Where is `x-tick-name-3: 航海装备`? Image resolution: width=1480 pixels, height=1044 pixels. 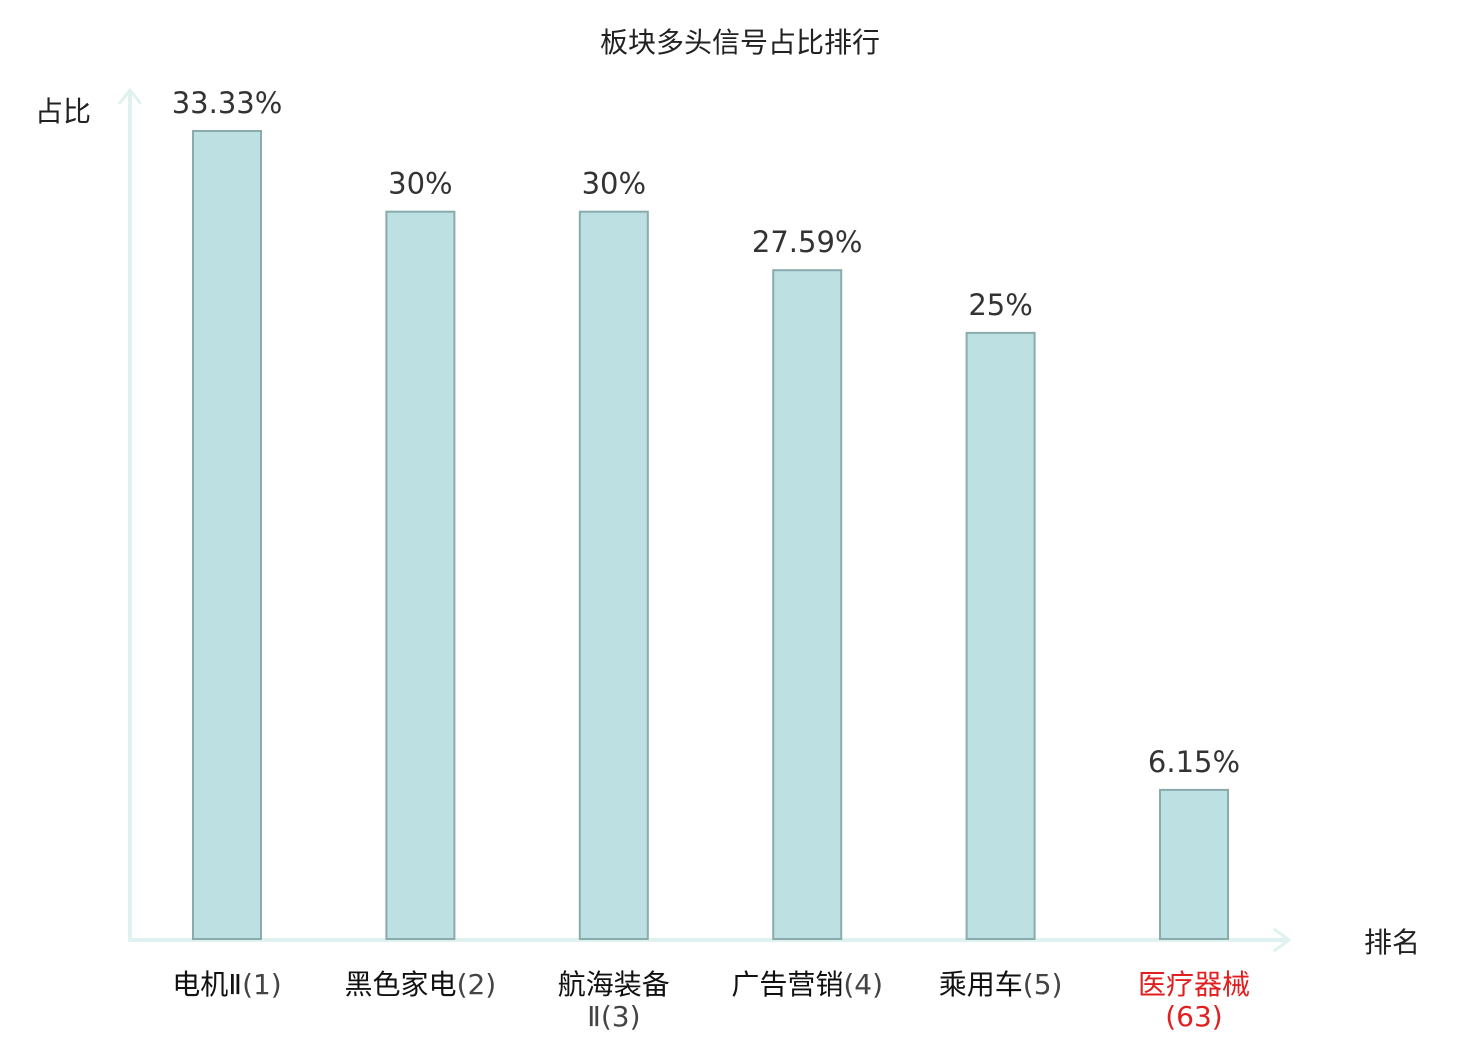 x-tick-name-3: 航海装备 is located at coordinates (614, 984).